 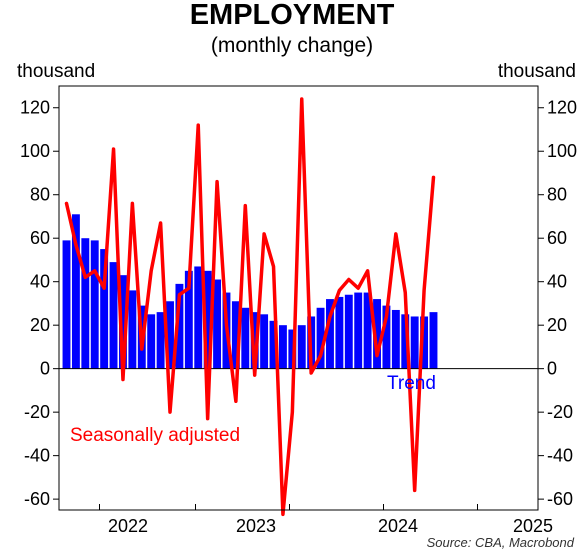 What do you see at coordinates (560, 499) in the screenshot?
I see `y-tick-label-right: -60` at bounding box center [560, 499].